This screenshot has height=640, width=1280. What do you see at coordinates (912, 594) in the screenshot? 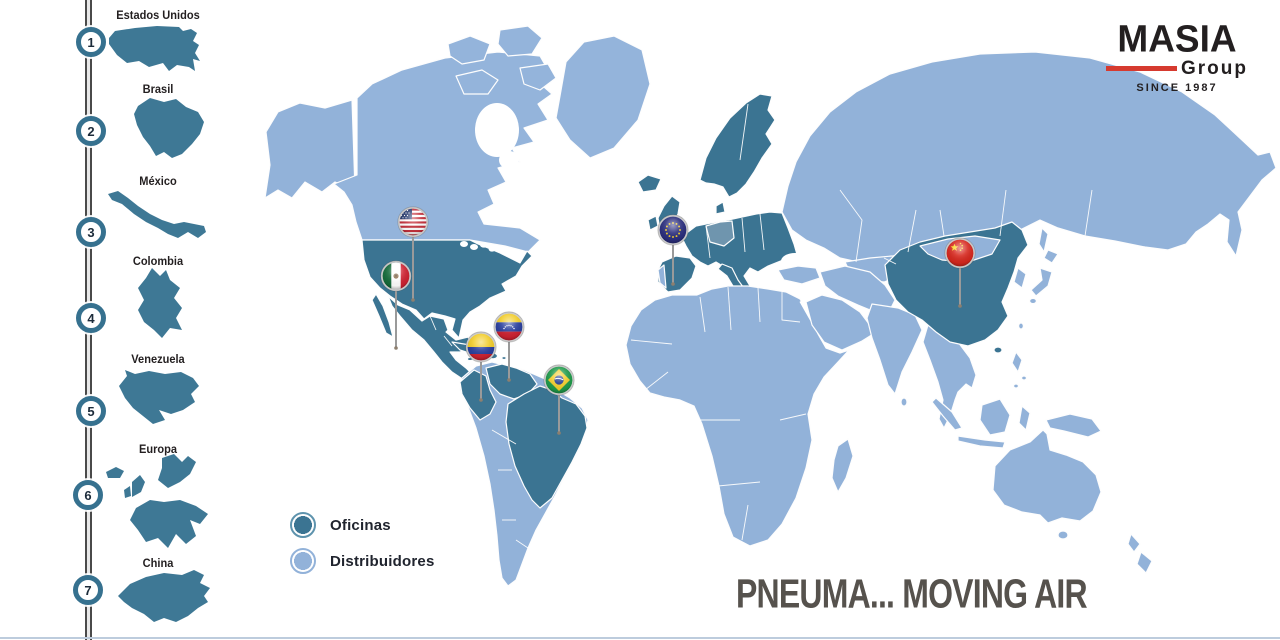
I see `tagline-text: PNEUMA... MOVING AIR` at bounding box center [912, 594].